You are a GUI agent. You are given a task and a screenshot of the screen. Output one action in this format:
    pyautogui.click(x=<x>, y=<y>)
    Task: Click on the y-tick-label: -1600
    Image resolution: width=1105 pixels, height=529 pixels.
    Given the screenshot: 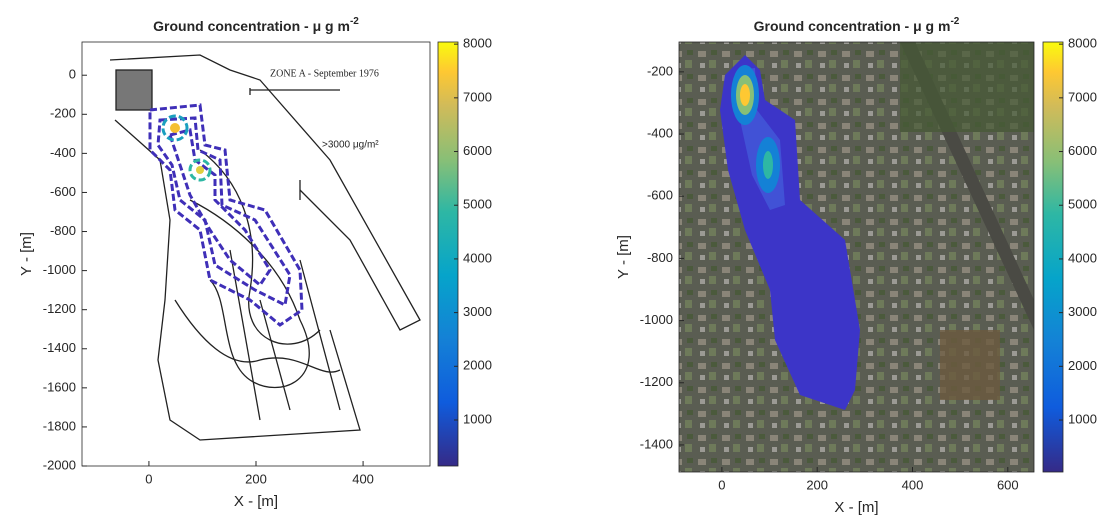 What is the action you would take?
    pyautogui.click(x=59, y=386)
    